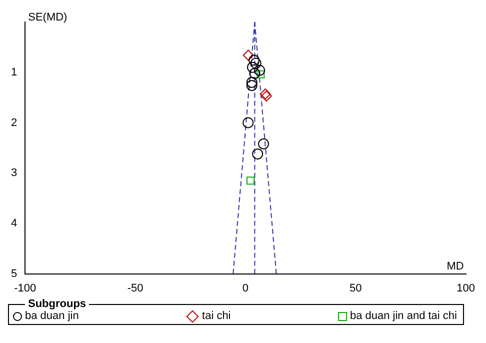 This screenshot has height=343, width=486. What do you see at coordinates (455, 266) in the screenshot?
I see `x-axis-title: MD` at bounding box center [455, 266].